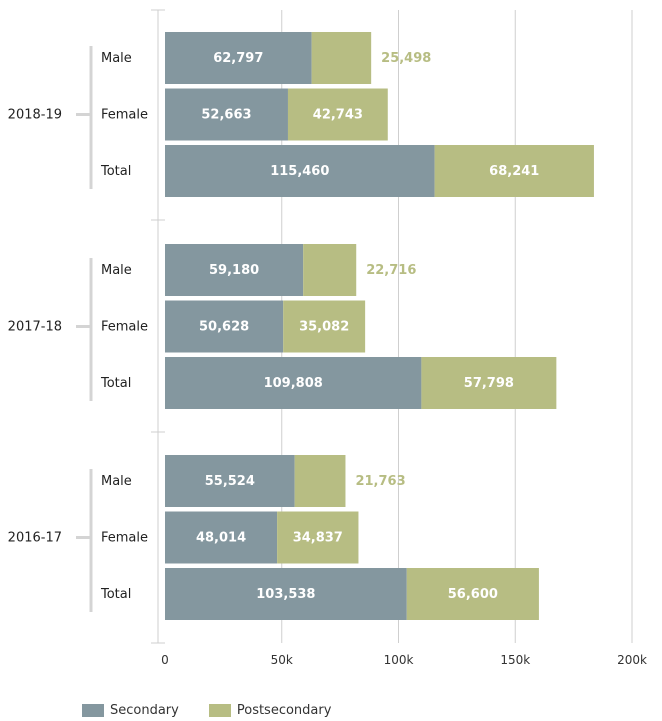  I want to click on data-label-postsecondary-2-1: 34,837, so click(318, 538).